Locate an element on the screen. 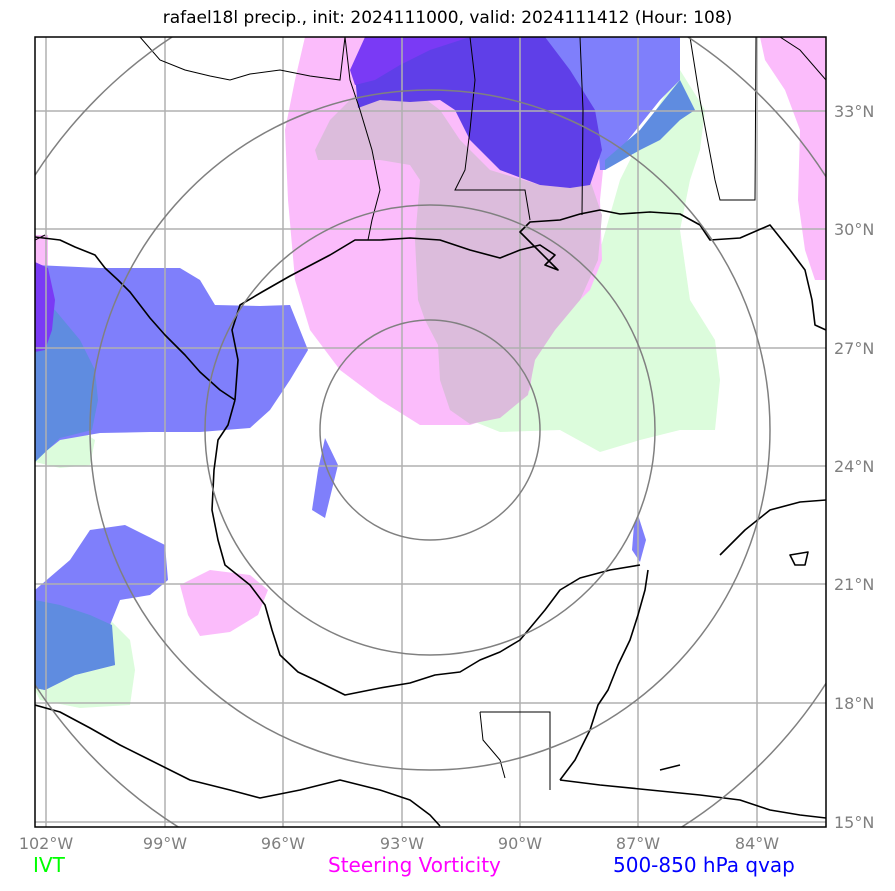 This screenshot has height=891, width=895. y-tick-label: 15°N is located at coordinates (854, 822).